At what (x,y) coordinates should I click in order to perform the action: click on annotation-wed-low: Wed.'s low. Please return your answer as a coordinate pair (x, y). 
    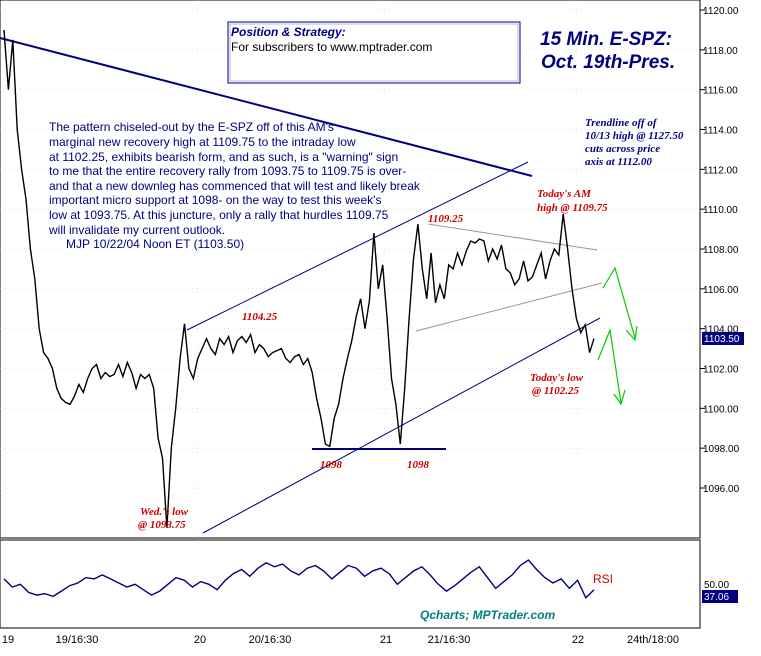
    Looking at the image, I should click on (164, 512).